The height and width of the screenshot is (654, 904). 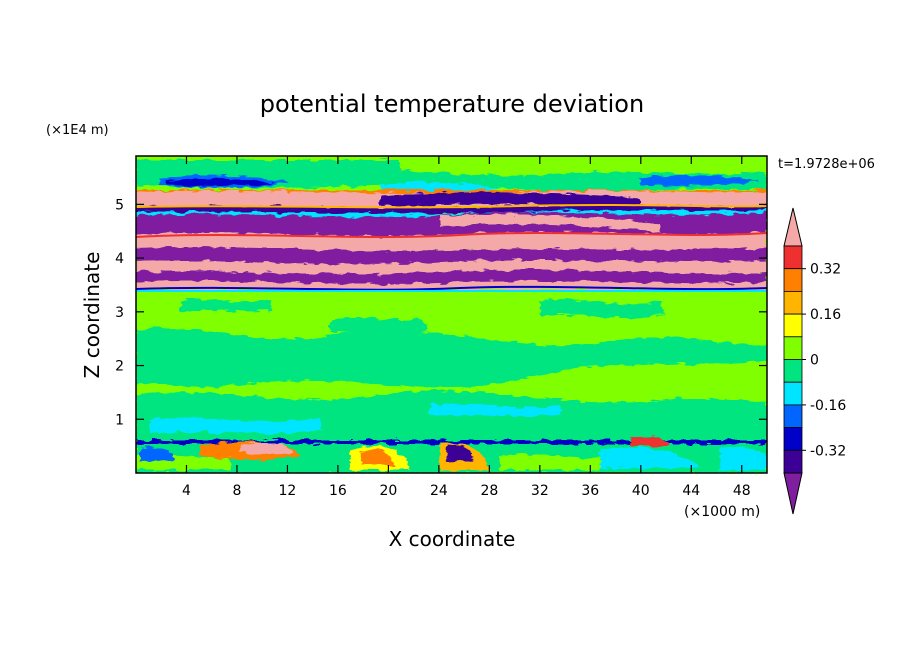 What do you see at coordinates (742, 491) in the screenshot?
I see `x-tick-label: 48` at bounding box center [742, 491].